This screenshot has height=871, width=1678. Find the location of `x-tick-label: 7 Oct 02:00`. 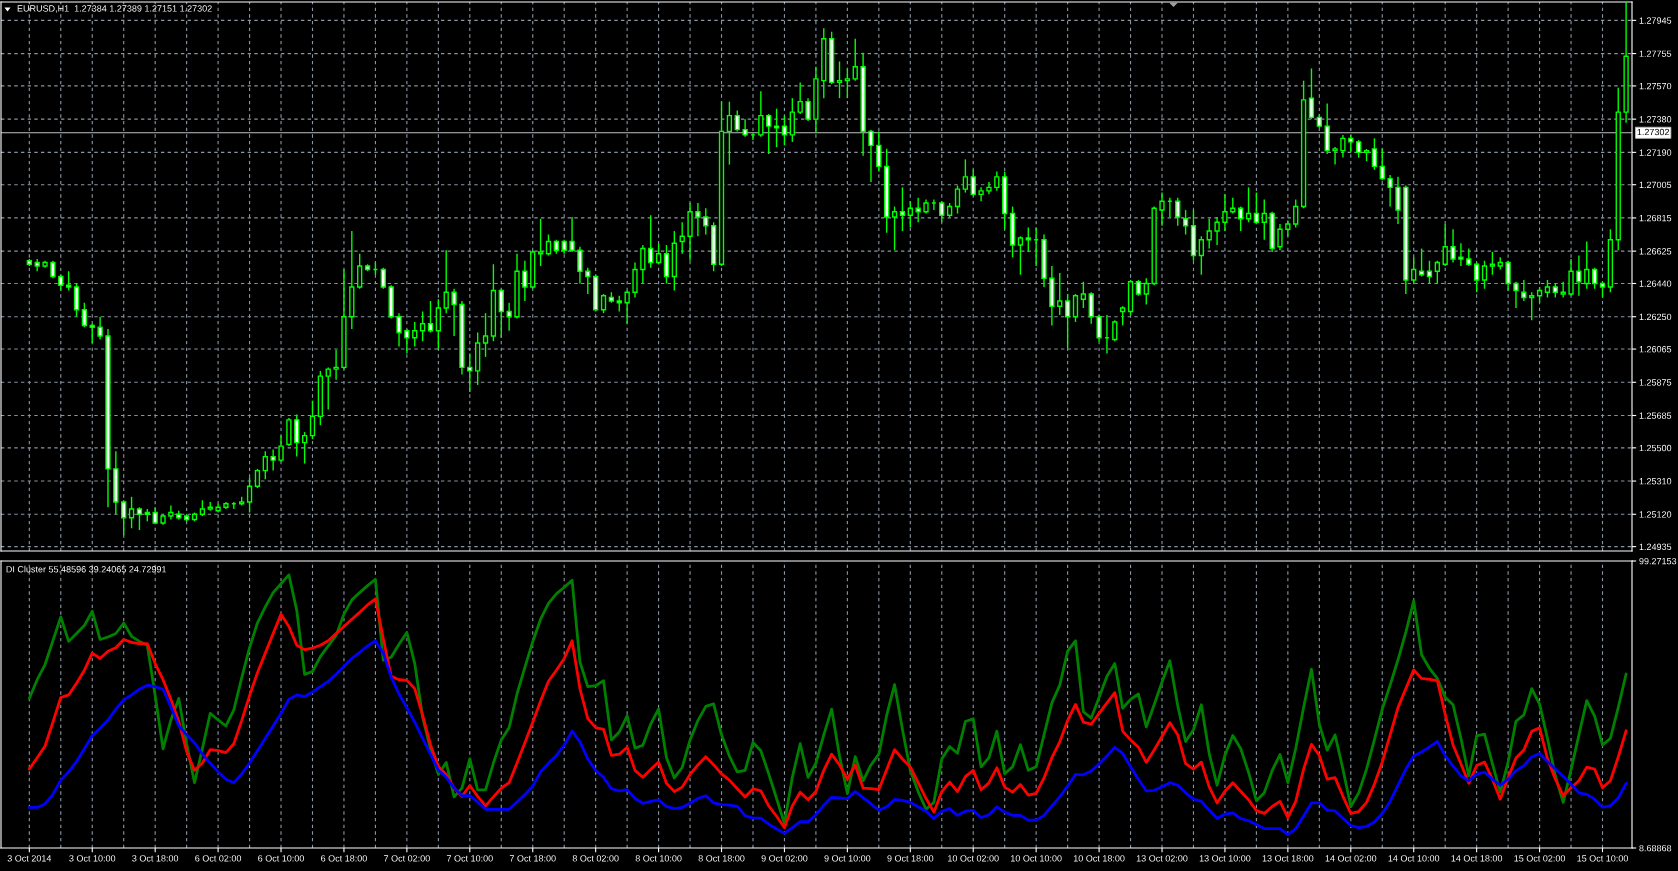

x-tick-label: 7 Oct 02:00 is located at coordinates (407, 858).